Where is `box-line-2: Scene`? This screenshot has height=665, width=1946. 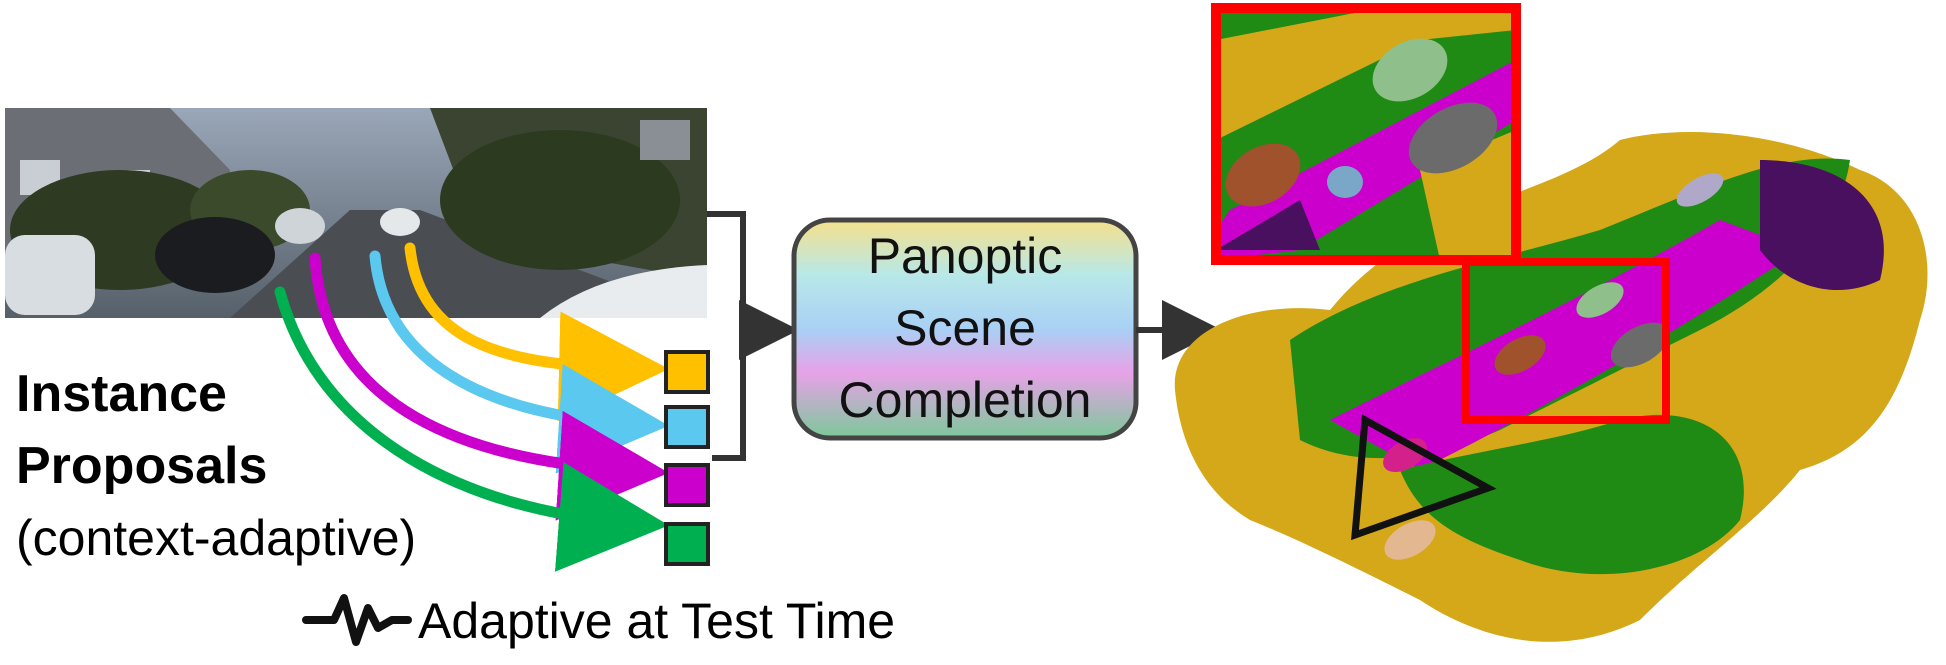 box-line-2: Scene is located at coordinates (965, 328).